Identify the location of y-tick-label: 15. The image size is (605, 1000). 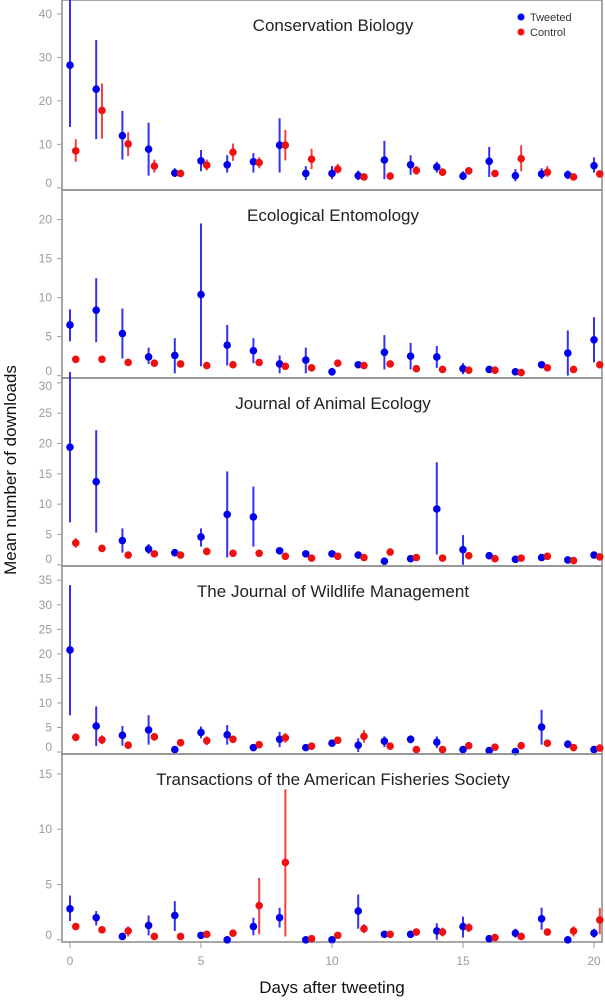
(46, 259).